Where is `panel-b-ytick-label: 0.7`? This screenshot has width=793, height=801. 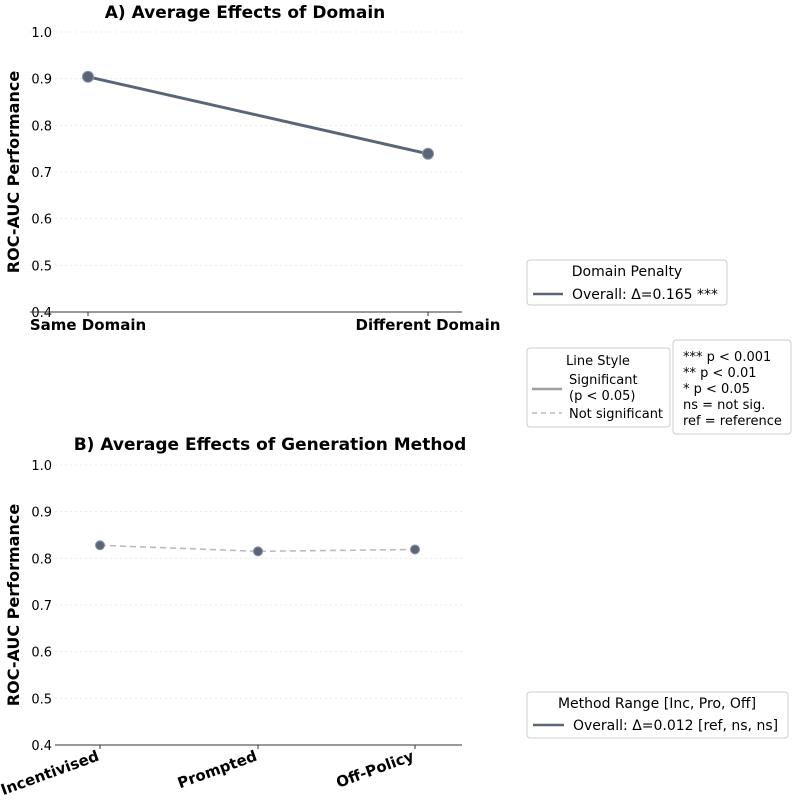 panel-b-ytick-label: 0.7 is located at coordinates (41, 606).